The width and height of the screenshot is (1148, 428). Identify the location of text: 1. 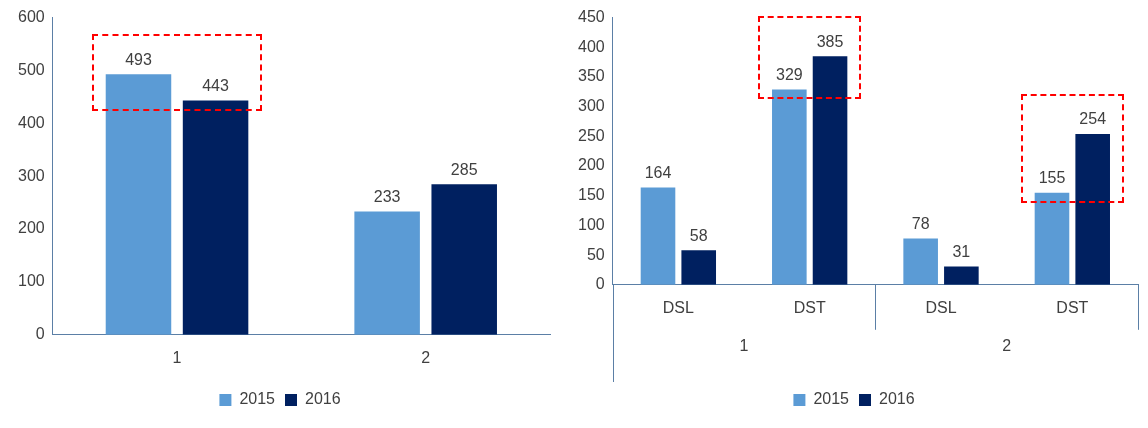
(744, 346).